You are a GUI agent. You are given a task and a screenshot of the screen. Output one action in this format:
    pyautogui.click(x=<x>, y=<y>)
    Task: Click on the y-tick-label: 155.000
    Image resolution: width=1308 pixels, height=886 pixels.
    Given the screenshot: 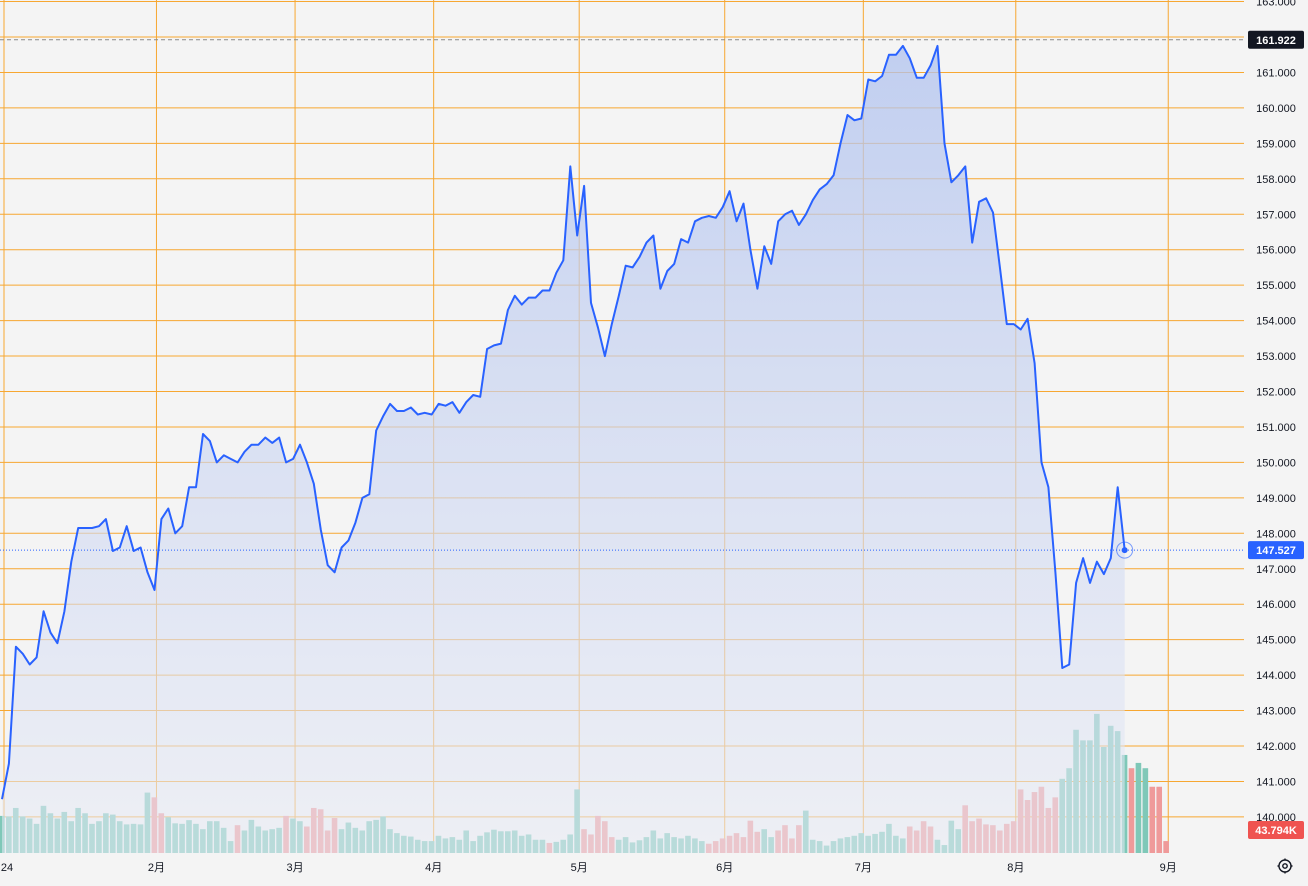 What is the action you would take?
    pyautogui.click(x=1276, y=286)
    